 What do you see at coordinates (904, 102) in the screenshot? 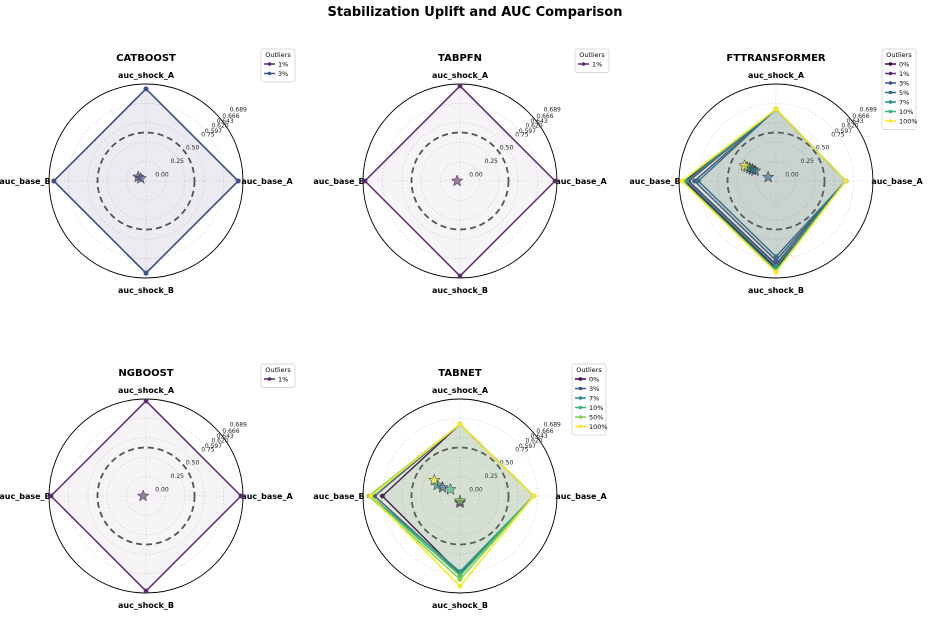
I see `legend-label: 7%` at bounding box center [904, 102].